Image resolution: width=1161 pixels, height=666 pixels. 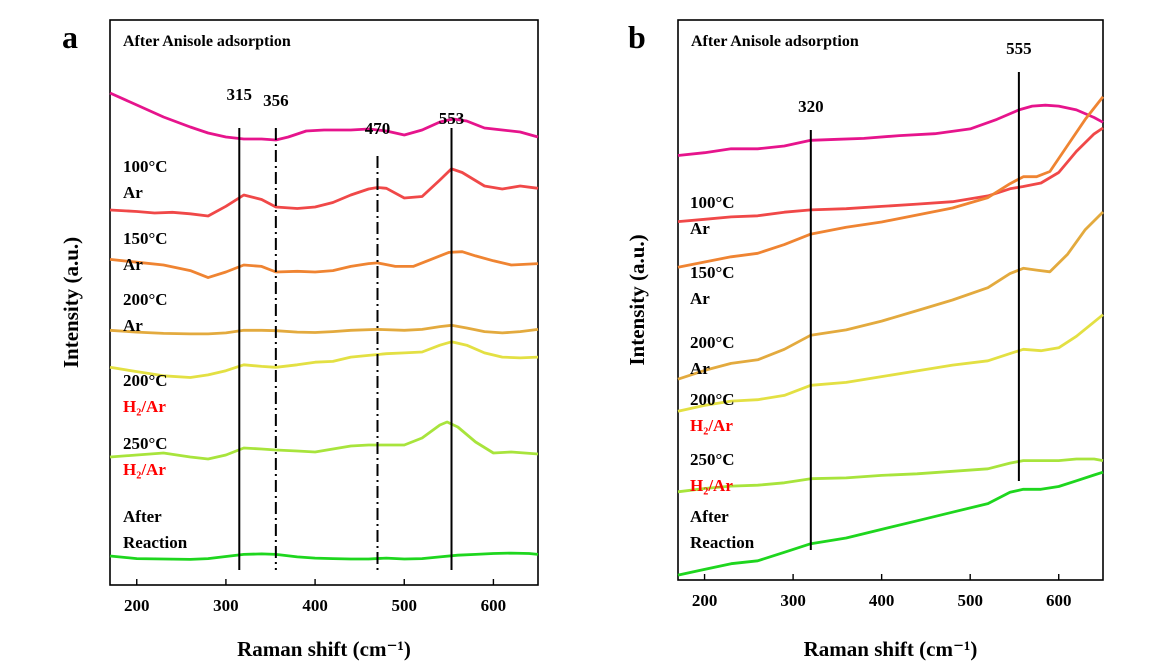 I want to click on panel-label: a, so click(x=70, y=37).